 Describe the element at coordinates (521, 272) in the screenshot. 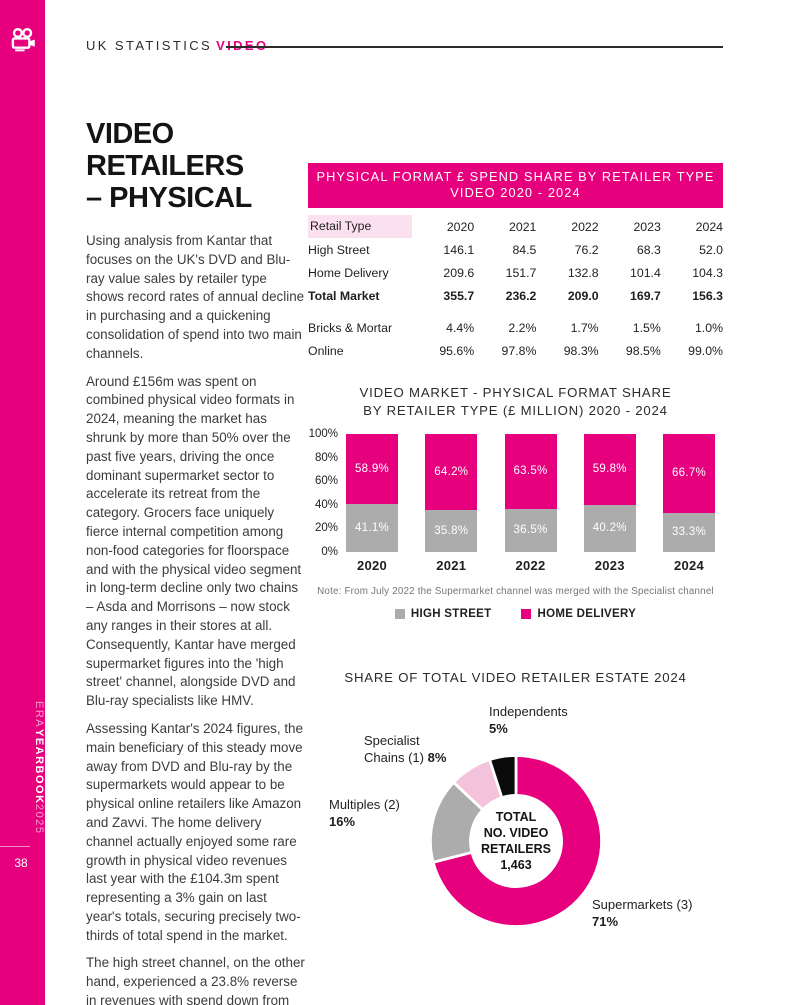

I see `cell-value: 151.7` at that location.